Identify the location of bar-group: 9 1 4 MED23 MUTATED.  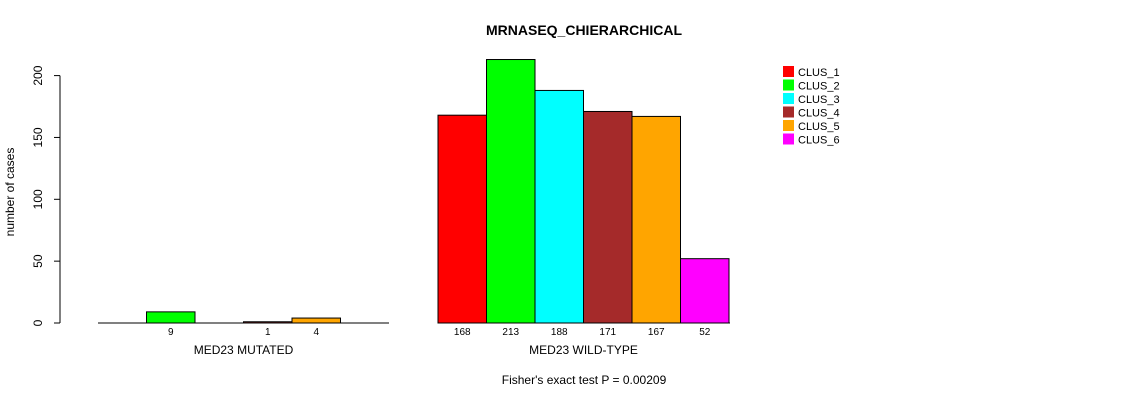
(243, 334).